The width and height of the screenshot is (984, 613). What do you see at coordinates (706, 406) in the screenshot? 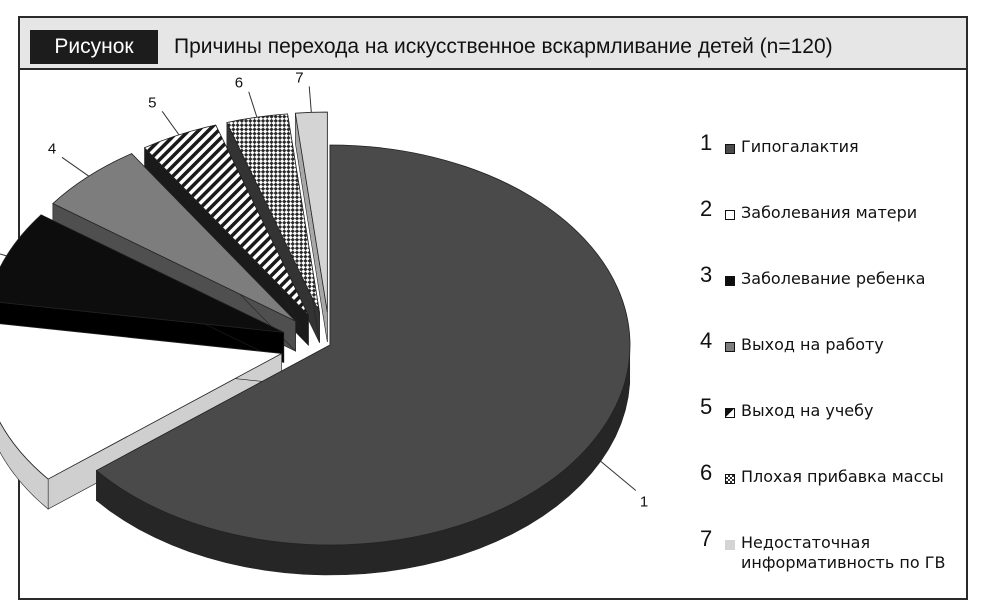
I see `legend-number: 5` at bounding box center [706, 406].